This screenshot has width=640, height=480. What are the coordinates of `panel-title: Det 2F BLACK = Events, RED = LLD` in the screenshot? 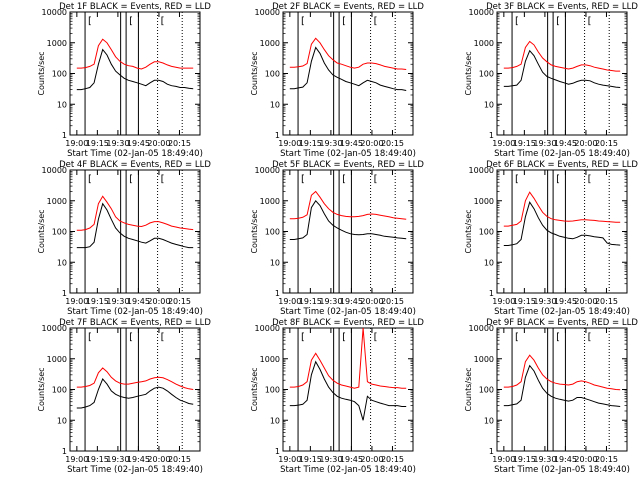 It's located at (348, 7).